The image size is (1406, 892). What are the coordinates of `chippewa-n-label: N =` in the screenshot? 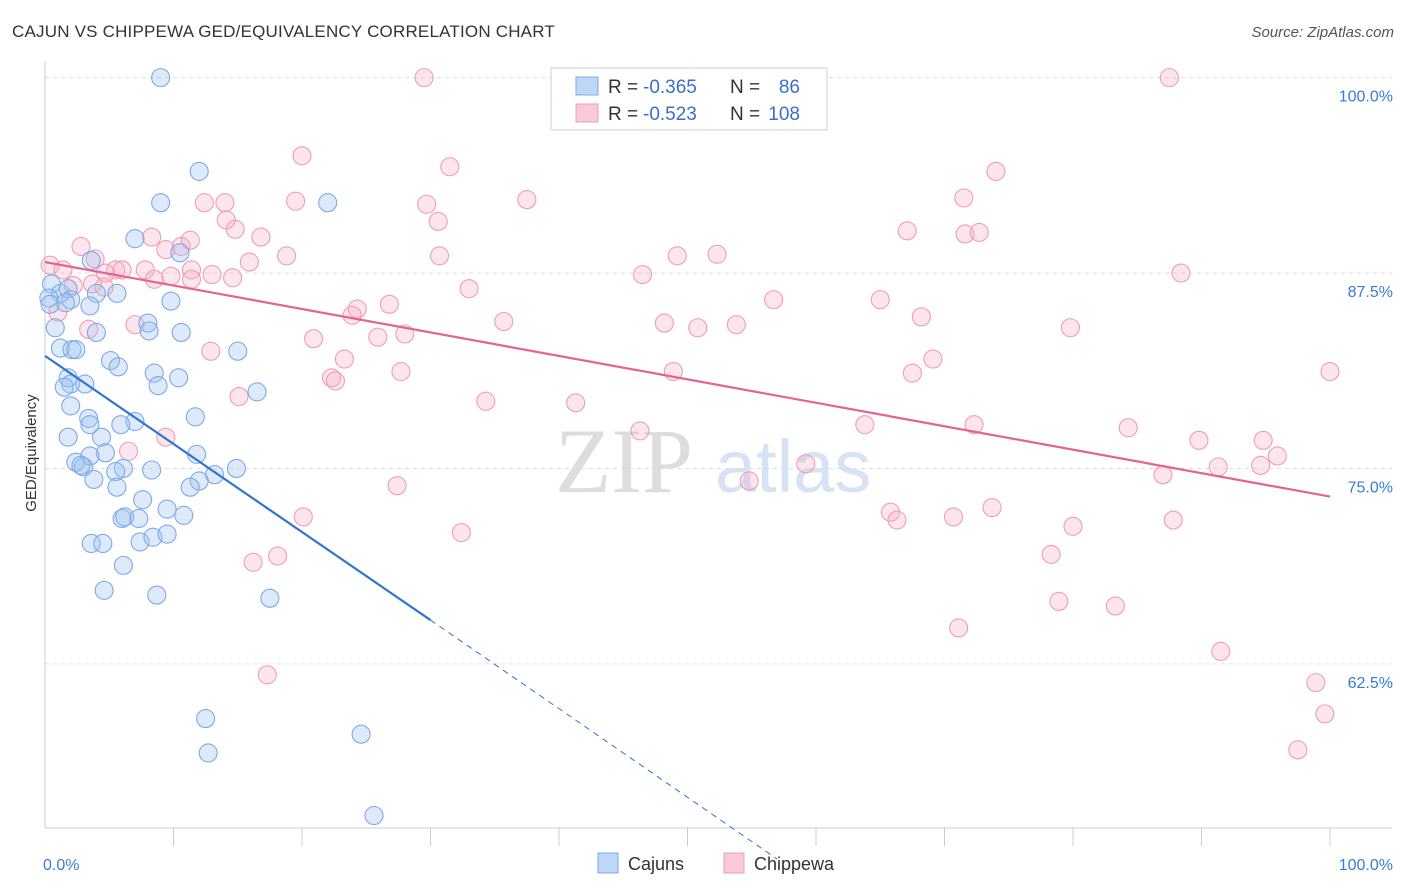 It's located at (745, 114).